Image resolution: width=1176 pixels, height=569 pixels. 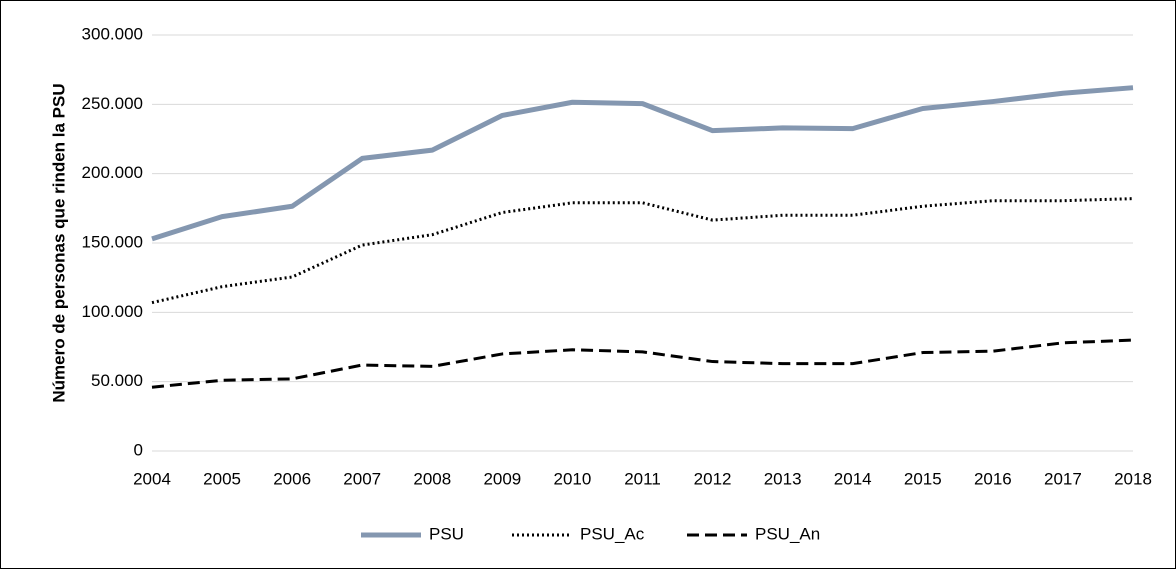 I want to click on legend-label: PSU, so click(x=446, y=533).